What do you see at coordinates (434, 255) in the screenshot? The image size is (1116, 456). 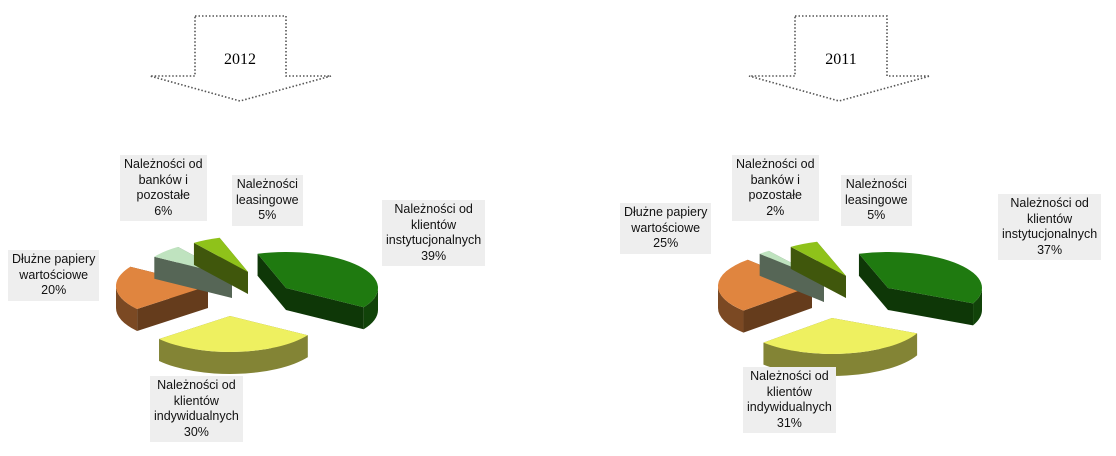 I see `slice-value-label: 39%` at bounding box center [434, 255].